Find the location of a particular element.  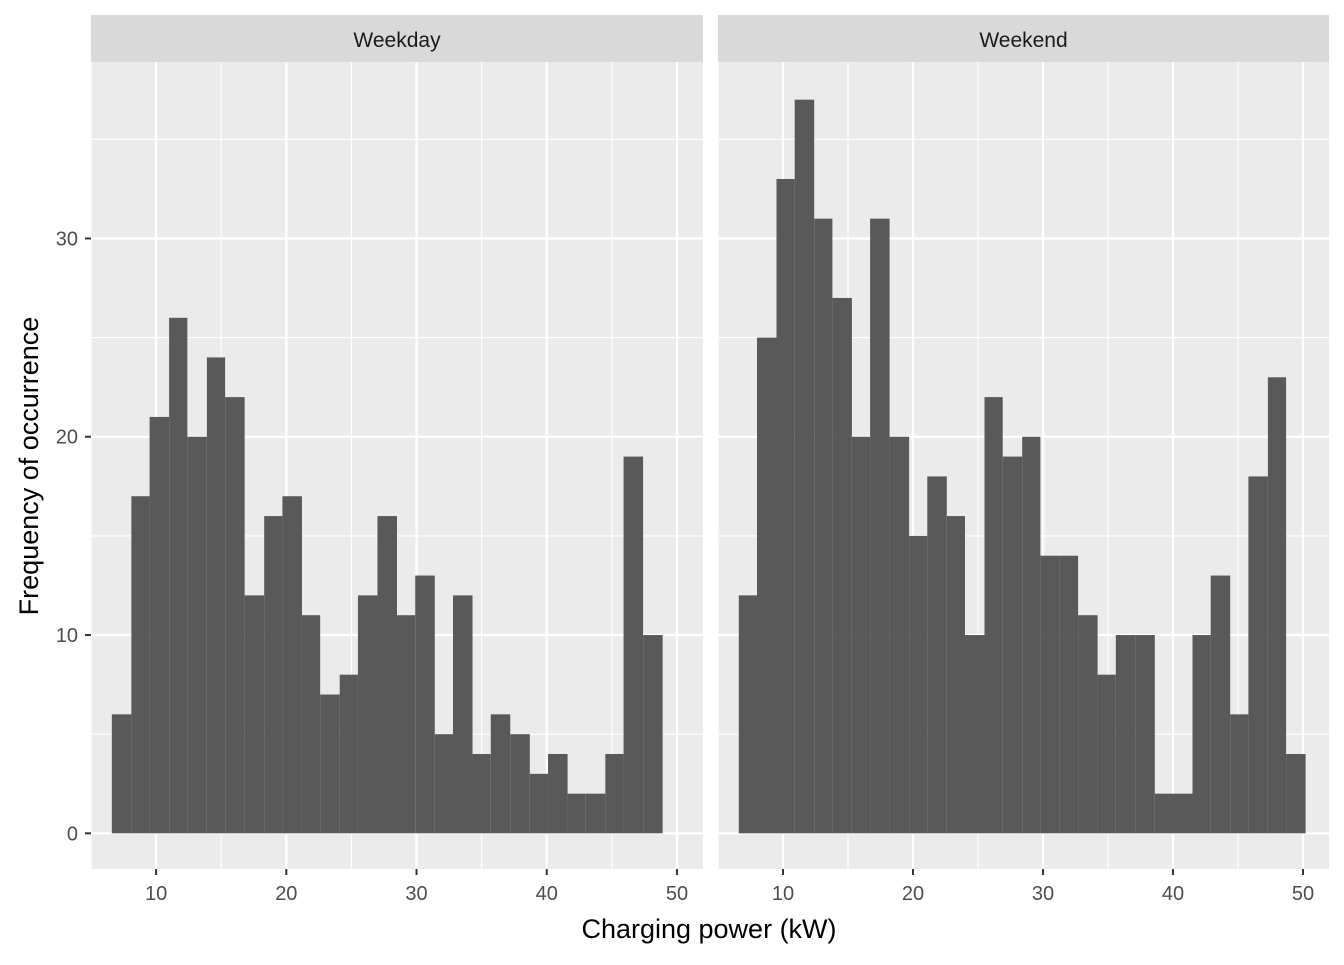

facet-strip-label: Weekday is located at coordinates (397, 40).